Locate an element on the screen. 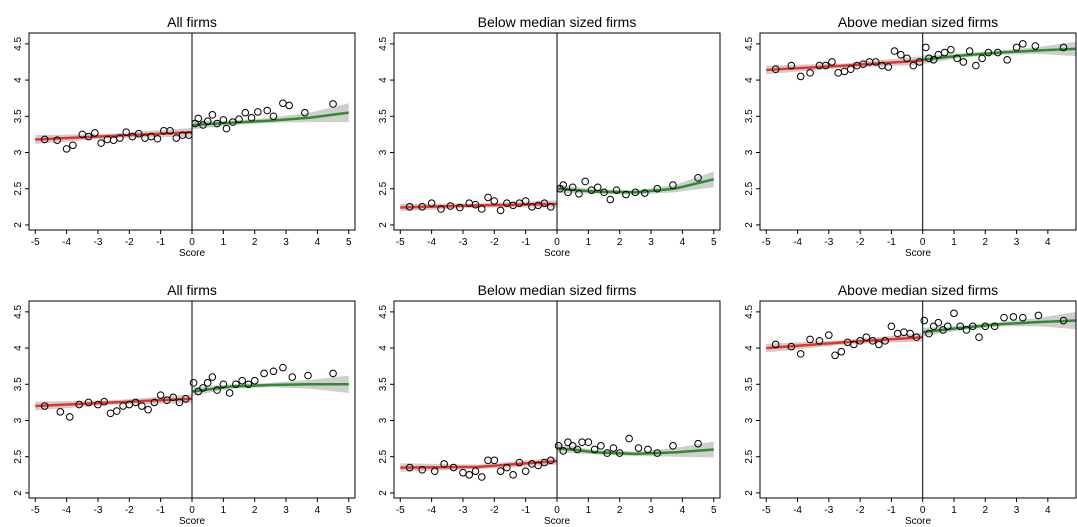 The image size is (1077, 527). x-tick-label: -2 is located at coordinates (860, 510).